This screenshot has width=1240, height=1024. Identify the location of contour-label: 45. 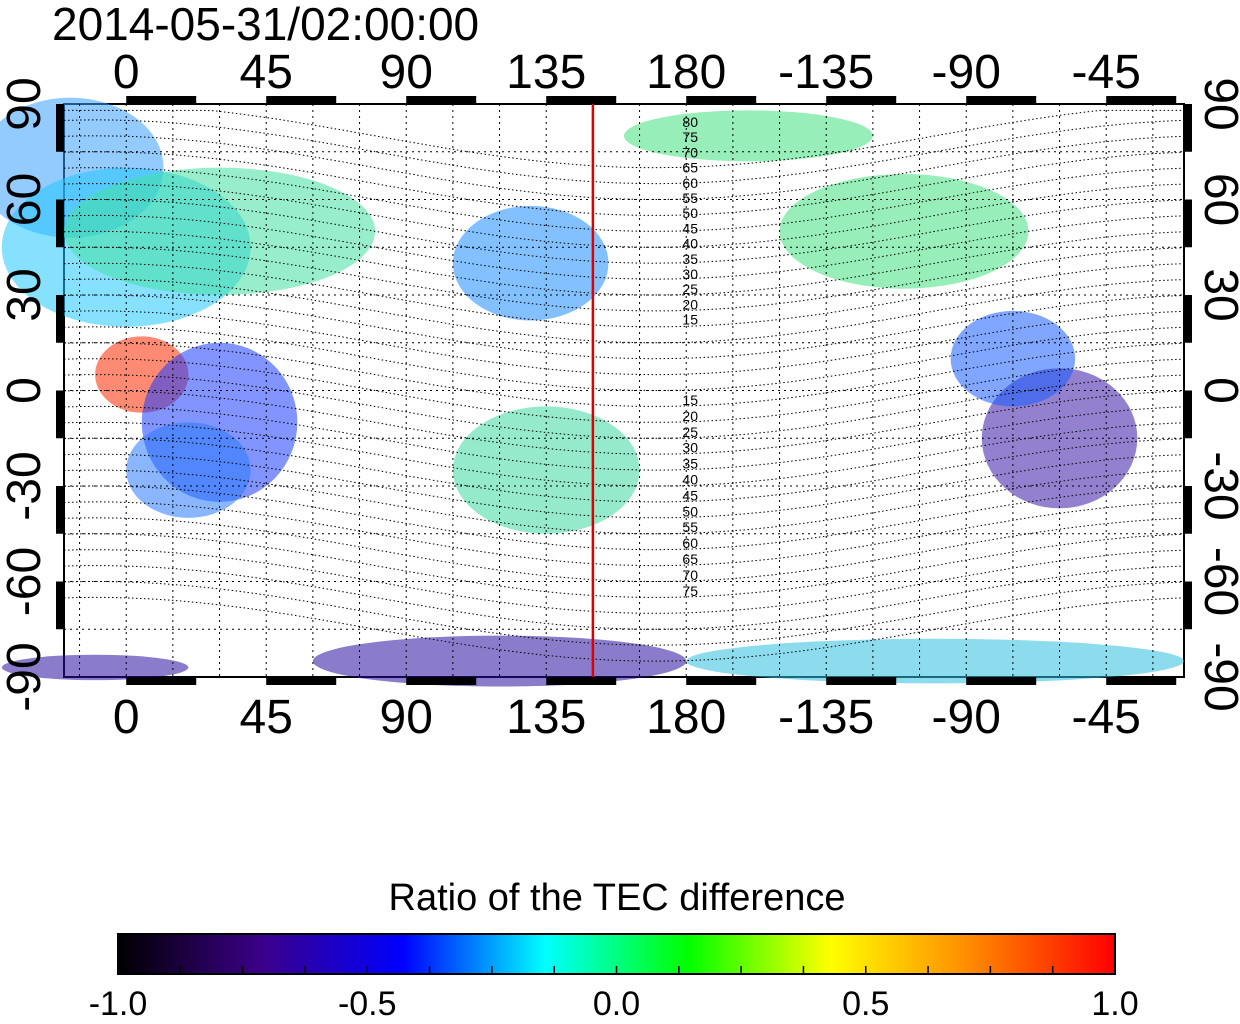
(690, 495).